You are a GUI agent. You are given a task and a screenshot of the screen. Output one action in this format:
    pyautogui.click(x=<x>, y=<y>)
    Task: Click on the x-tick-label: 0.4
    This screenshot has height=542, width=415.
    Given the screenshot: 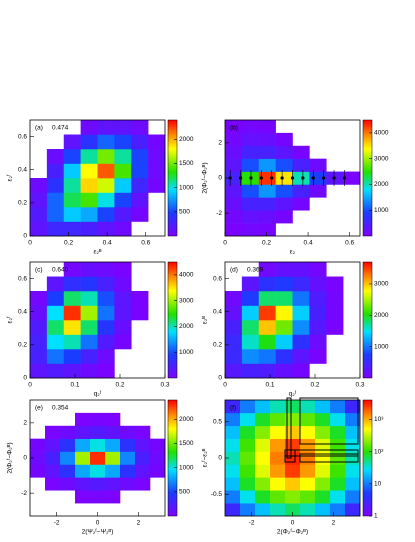 What is the action you would take?
    pyautogui.click(x=107, y=243)
    